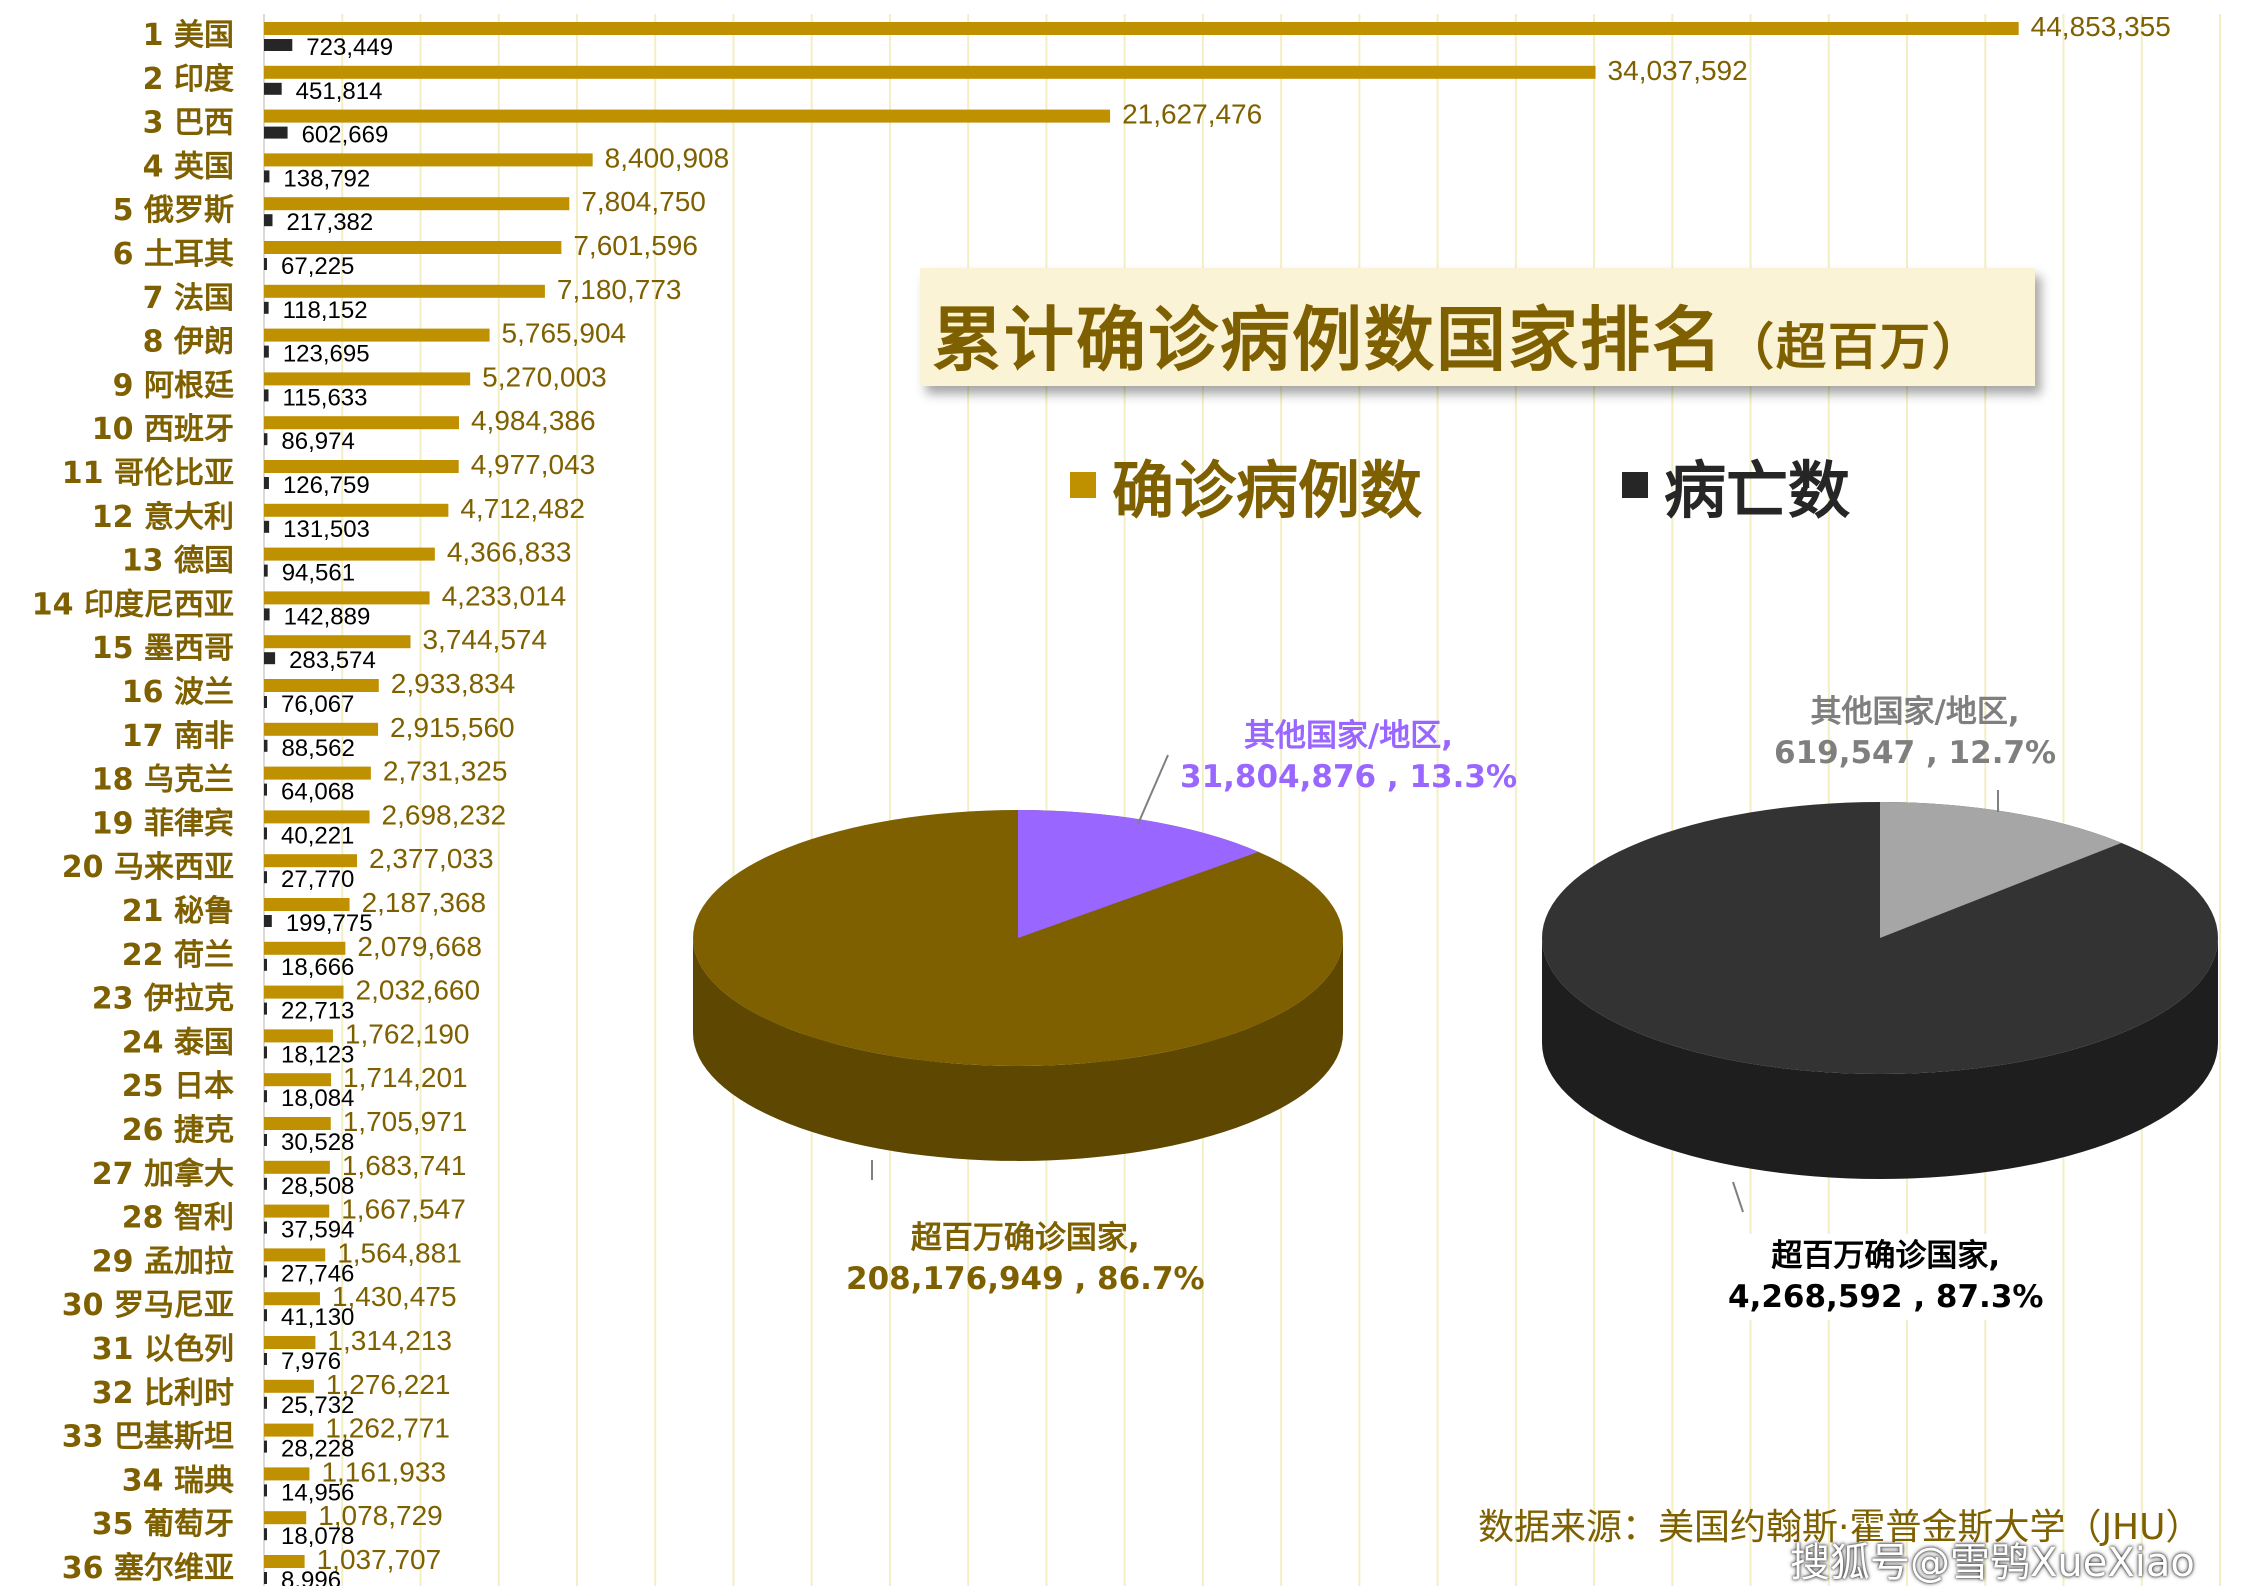 The image size is (2268, 1588). I want to click on pie1-other-name: 其他国家/地区,, so click(1348, 736).